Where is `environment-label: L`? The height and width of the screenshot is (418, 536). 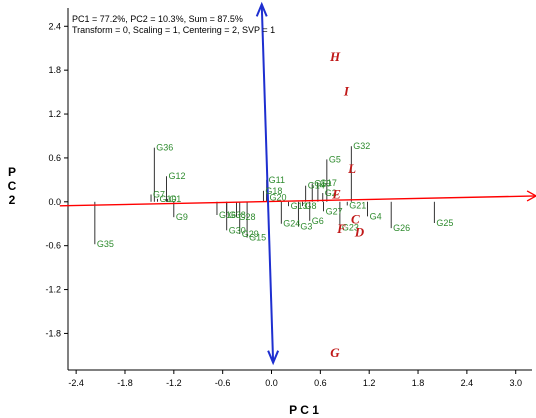 environment-label: L is located at coordinates (351, 168).